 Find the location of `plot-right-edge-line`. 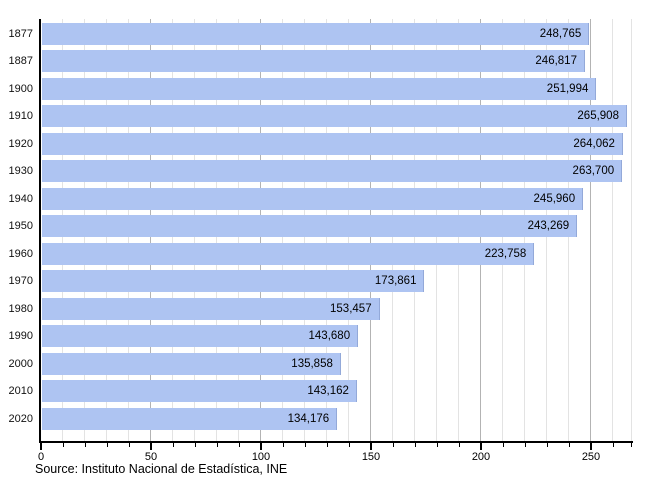

plot-right-edge-line is located at coordinates (631, 230).